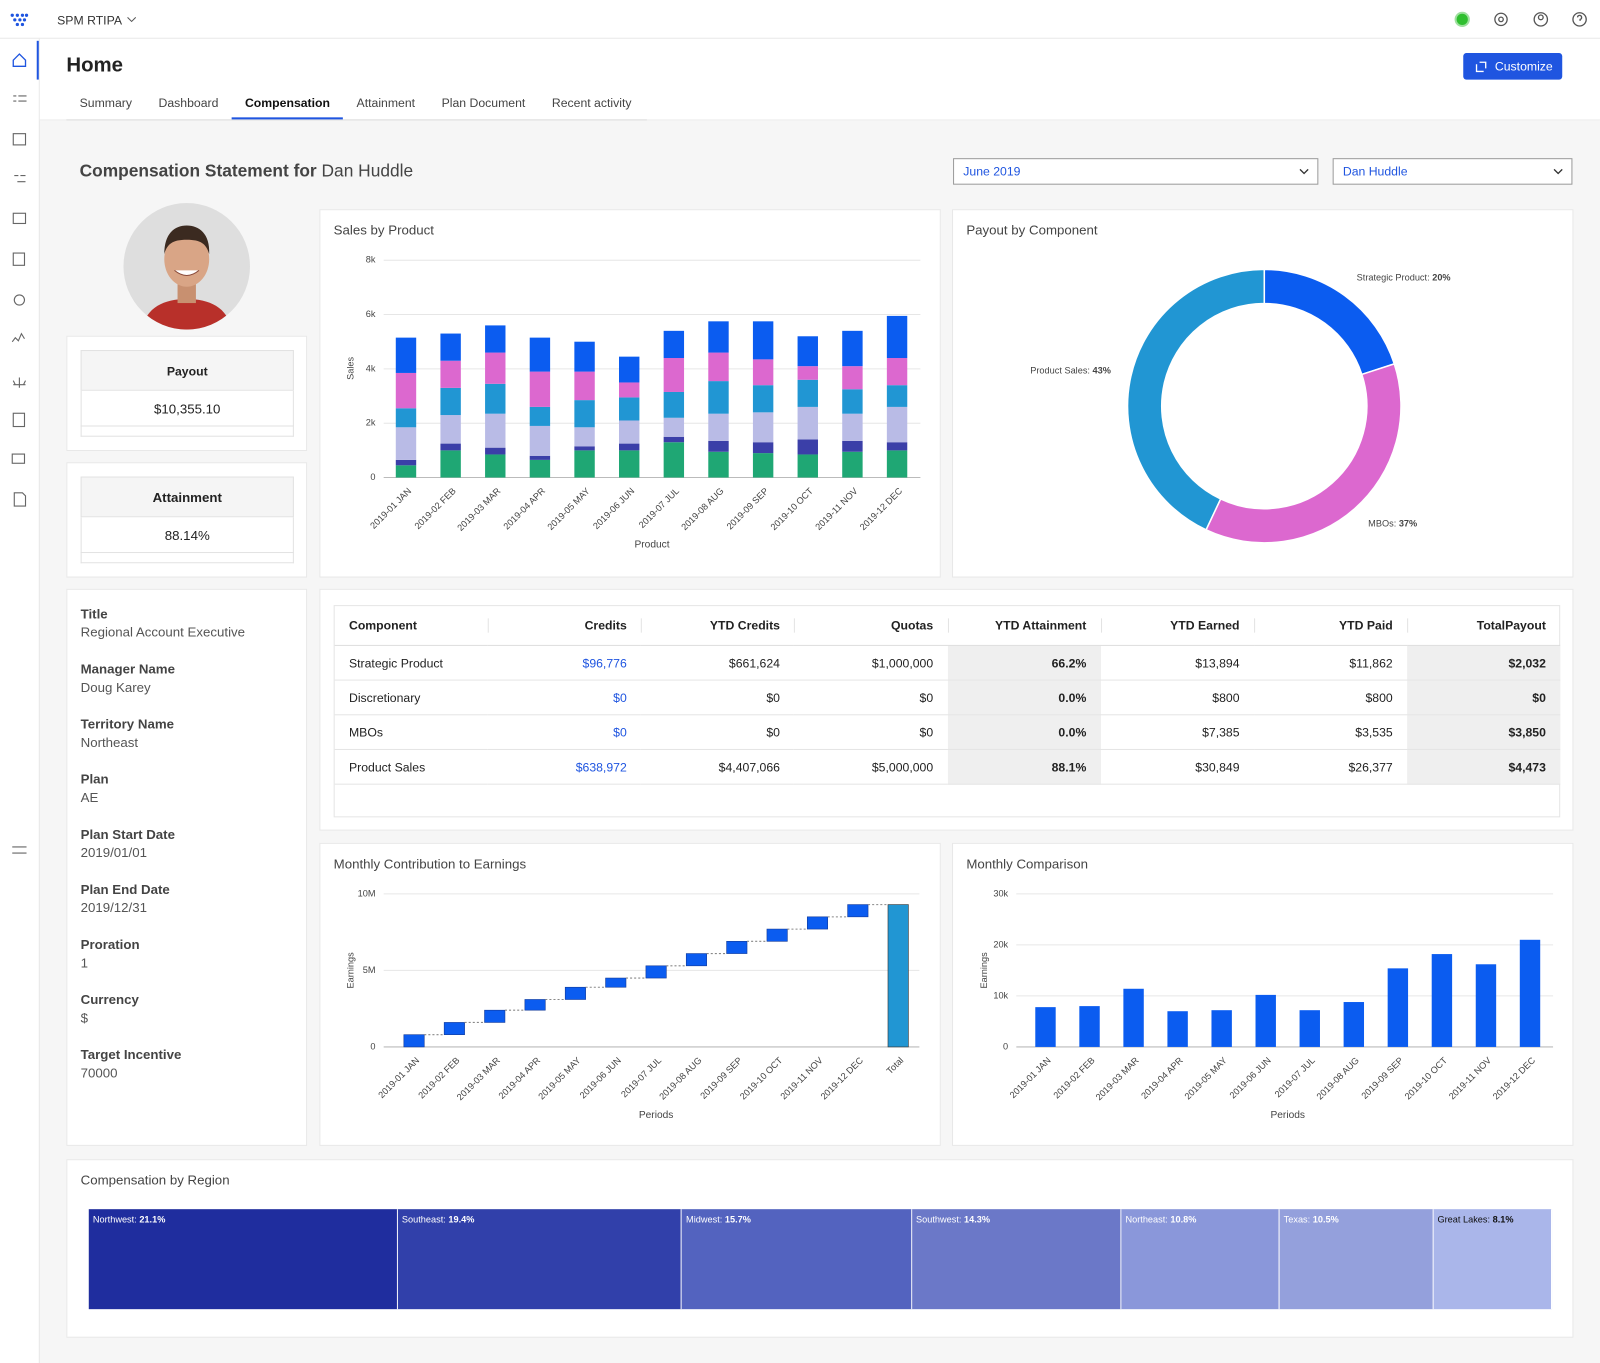 This screenshot has width=1600, height=1363. What do you see at coordinates (871, 663) in the screenshot?
I see `table-cell: $1,000,000` at bounding box center [871, 663].